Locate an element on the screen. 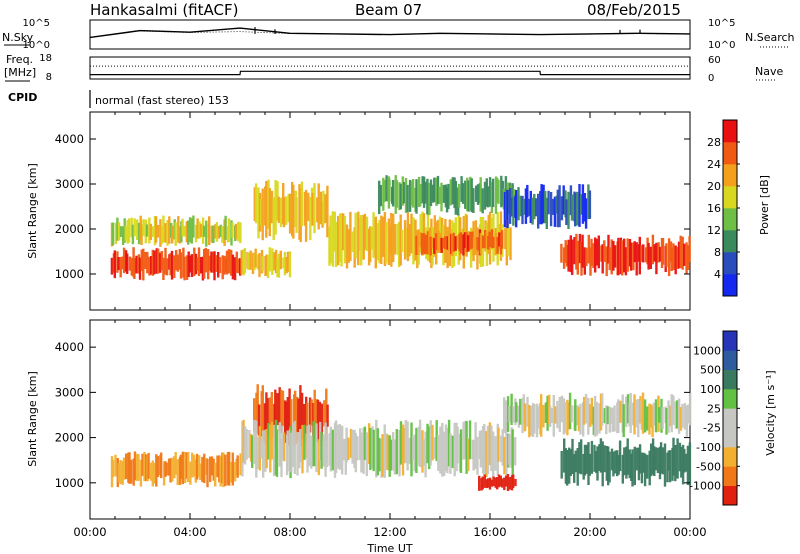 This screenshot has width=800, height=554. station-title: Hankasalmi (fitACF) is located at coordinates (164, 10).